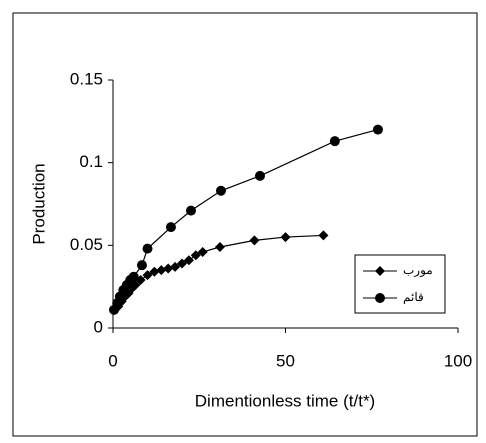  Describe the element at coordinates (418, 270) in the screenshot. I see `legend-label: مورب` at that location.